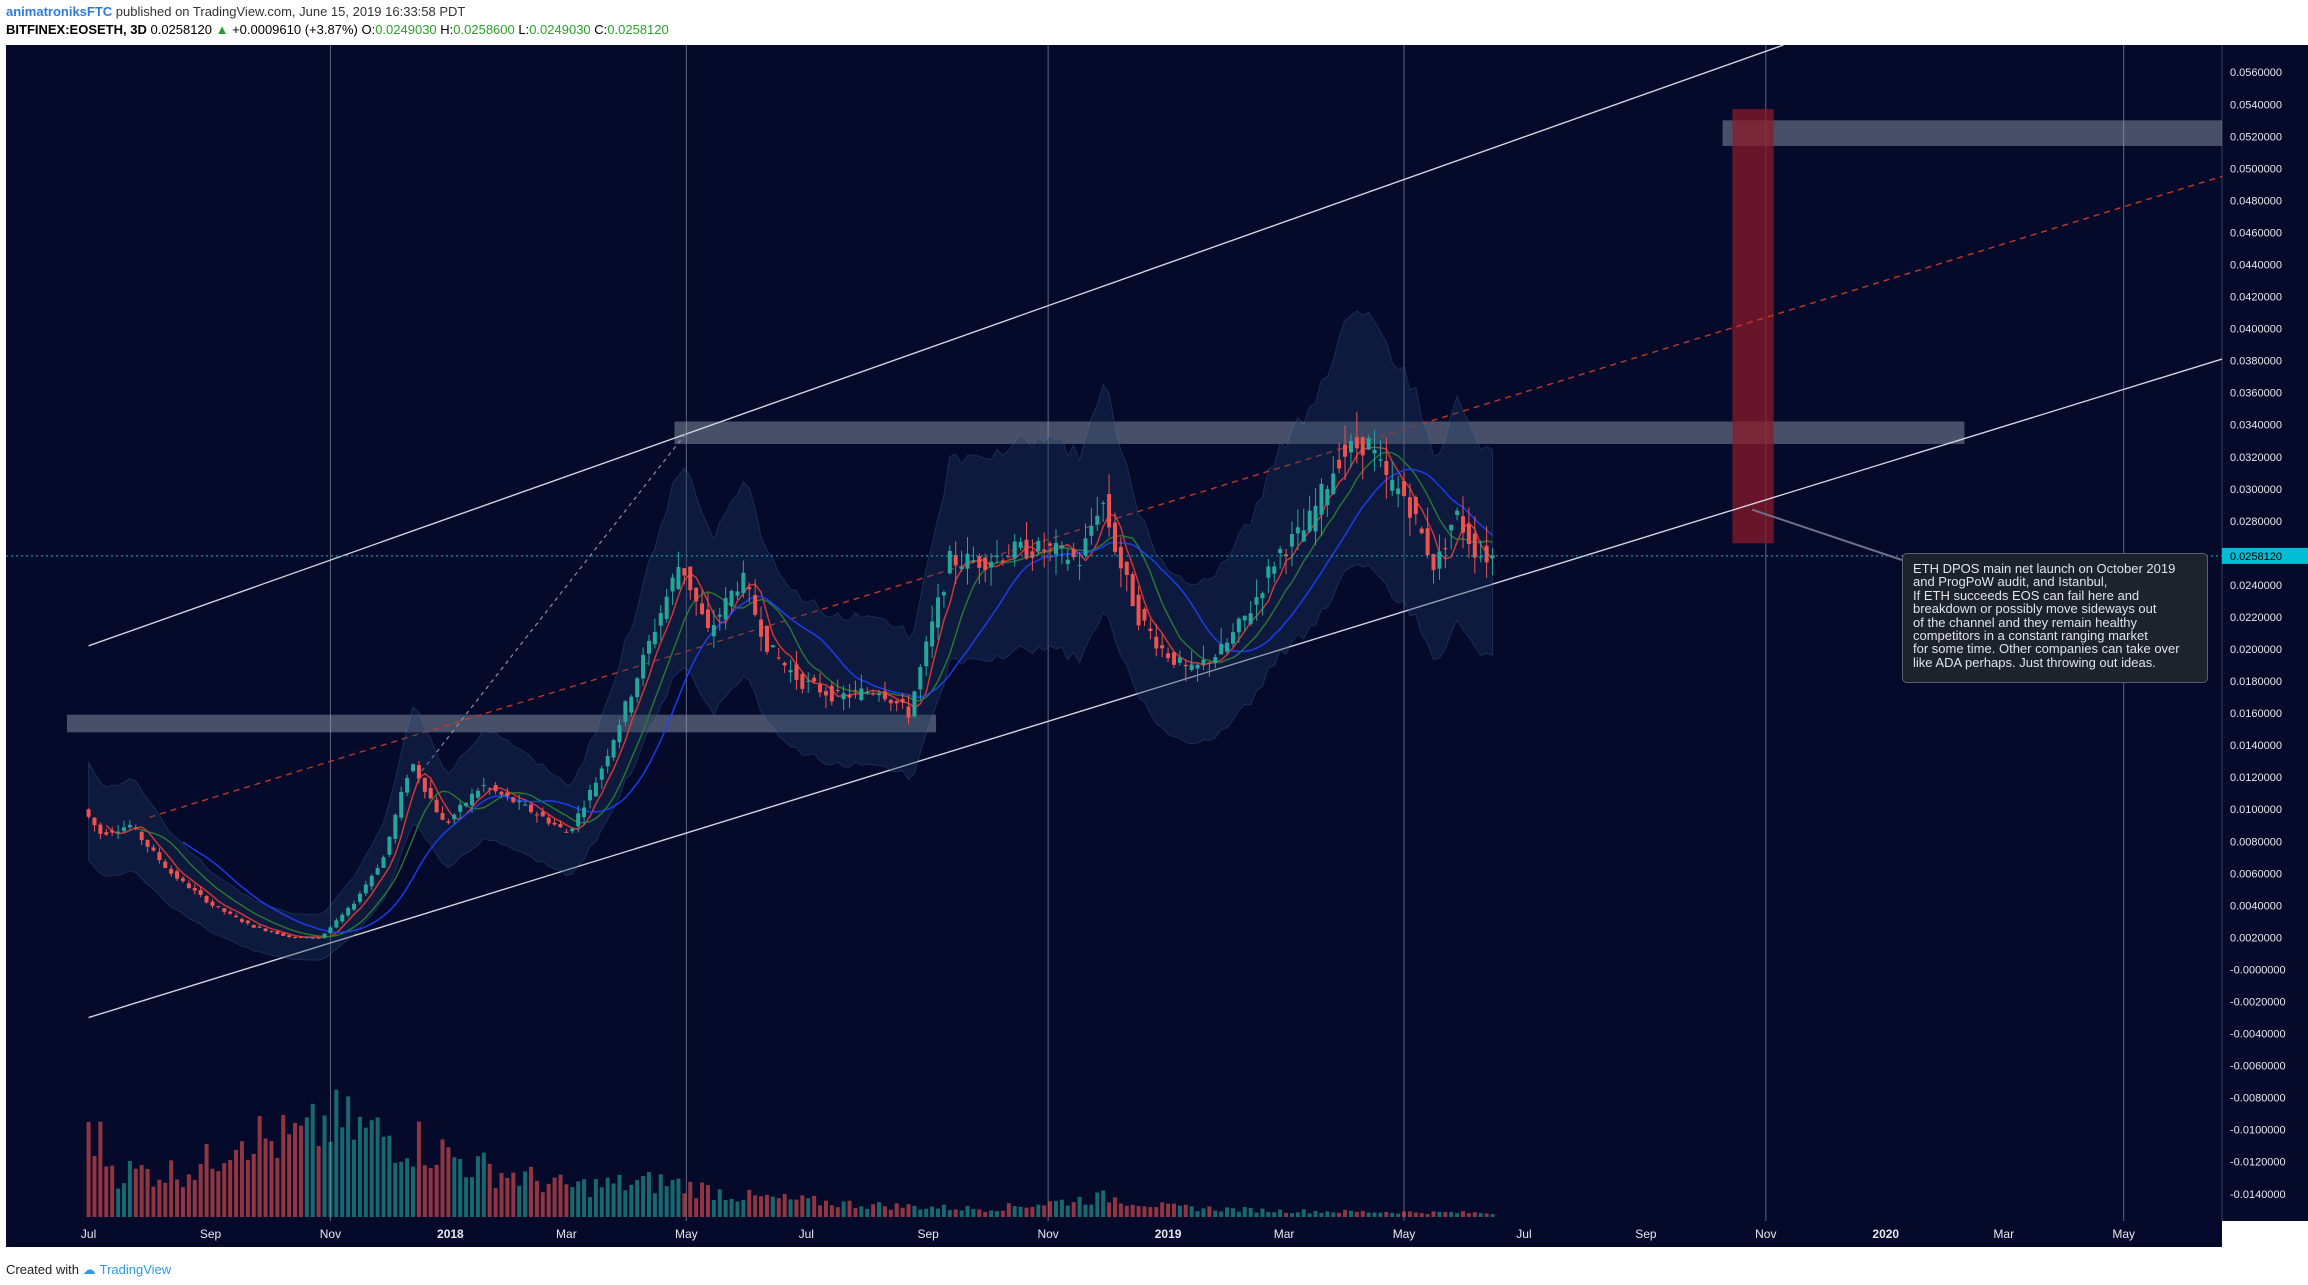 The image size is (2308, 1285). Describe the element at coordinates (2256, 682) in the screenshot. I see `y-tick-label: 0.0180000` at that location.